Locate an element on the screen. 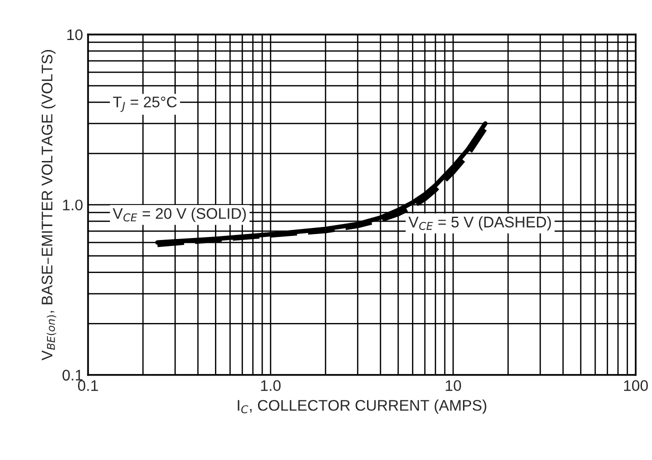 The height and width of the screenshot is (460, 652). series-label: V$_{CE}$ = 5 V (DASHED) is located at coordinates (479, 223).